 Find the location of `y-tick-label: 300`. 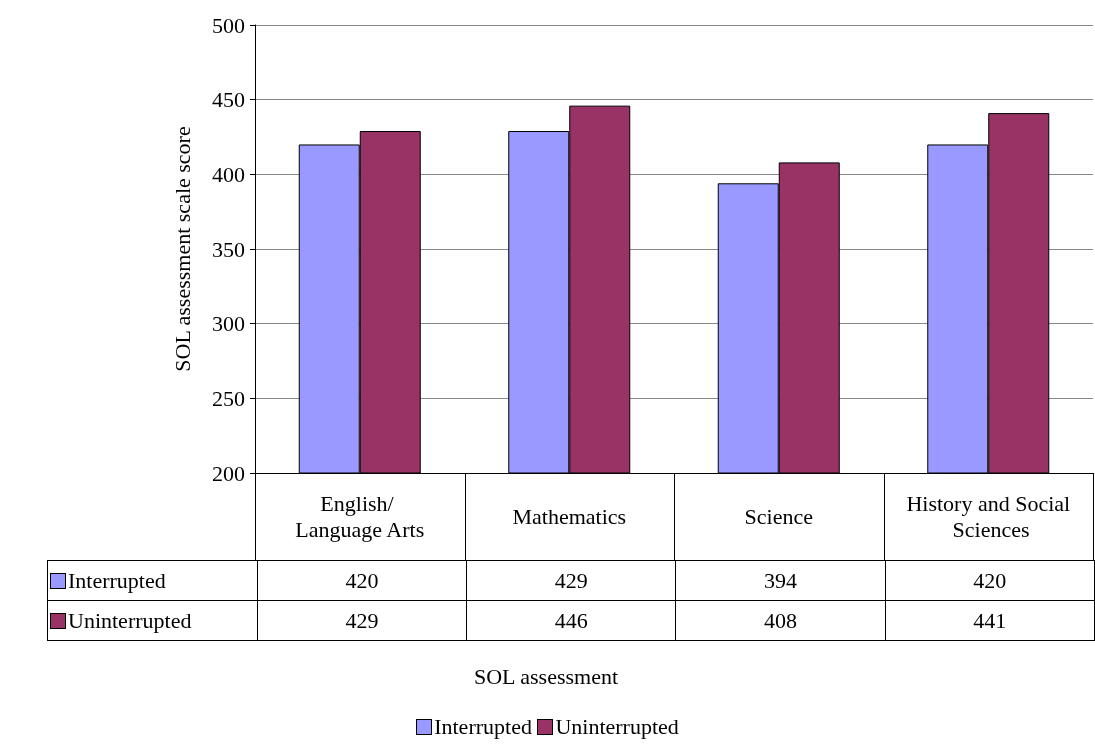

y-tick-label: 300 is located at coordinates (228, 324).